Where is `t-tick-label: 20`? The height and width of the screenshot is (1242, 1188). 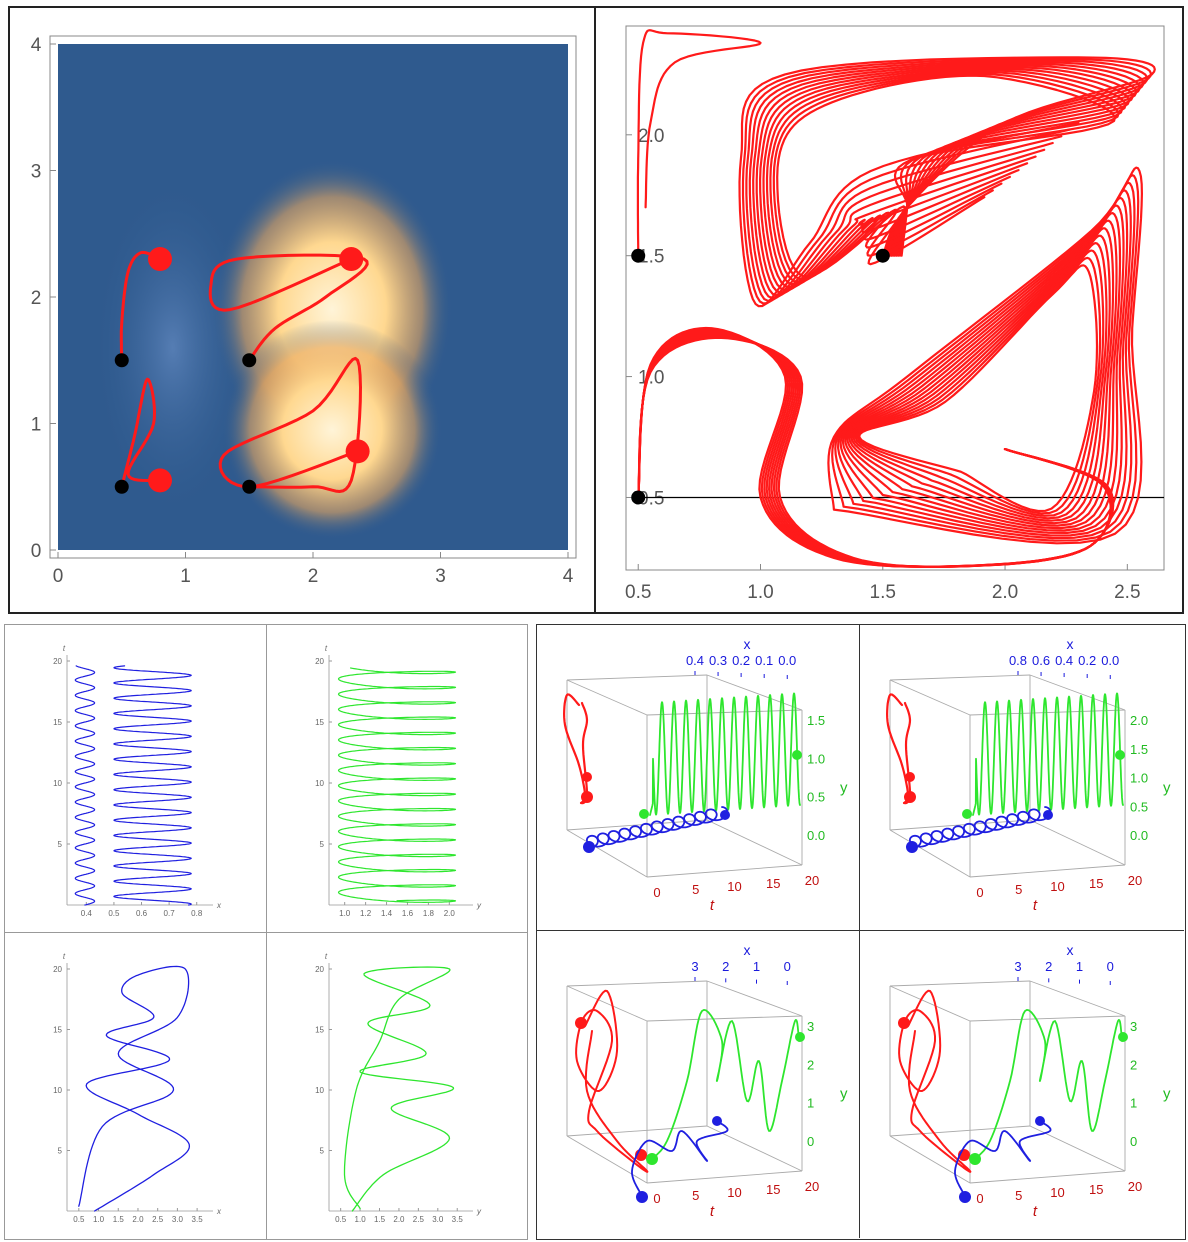 t-tick-label: 20 is located at coordinates (1135, 1186).